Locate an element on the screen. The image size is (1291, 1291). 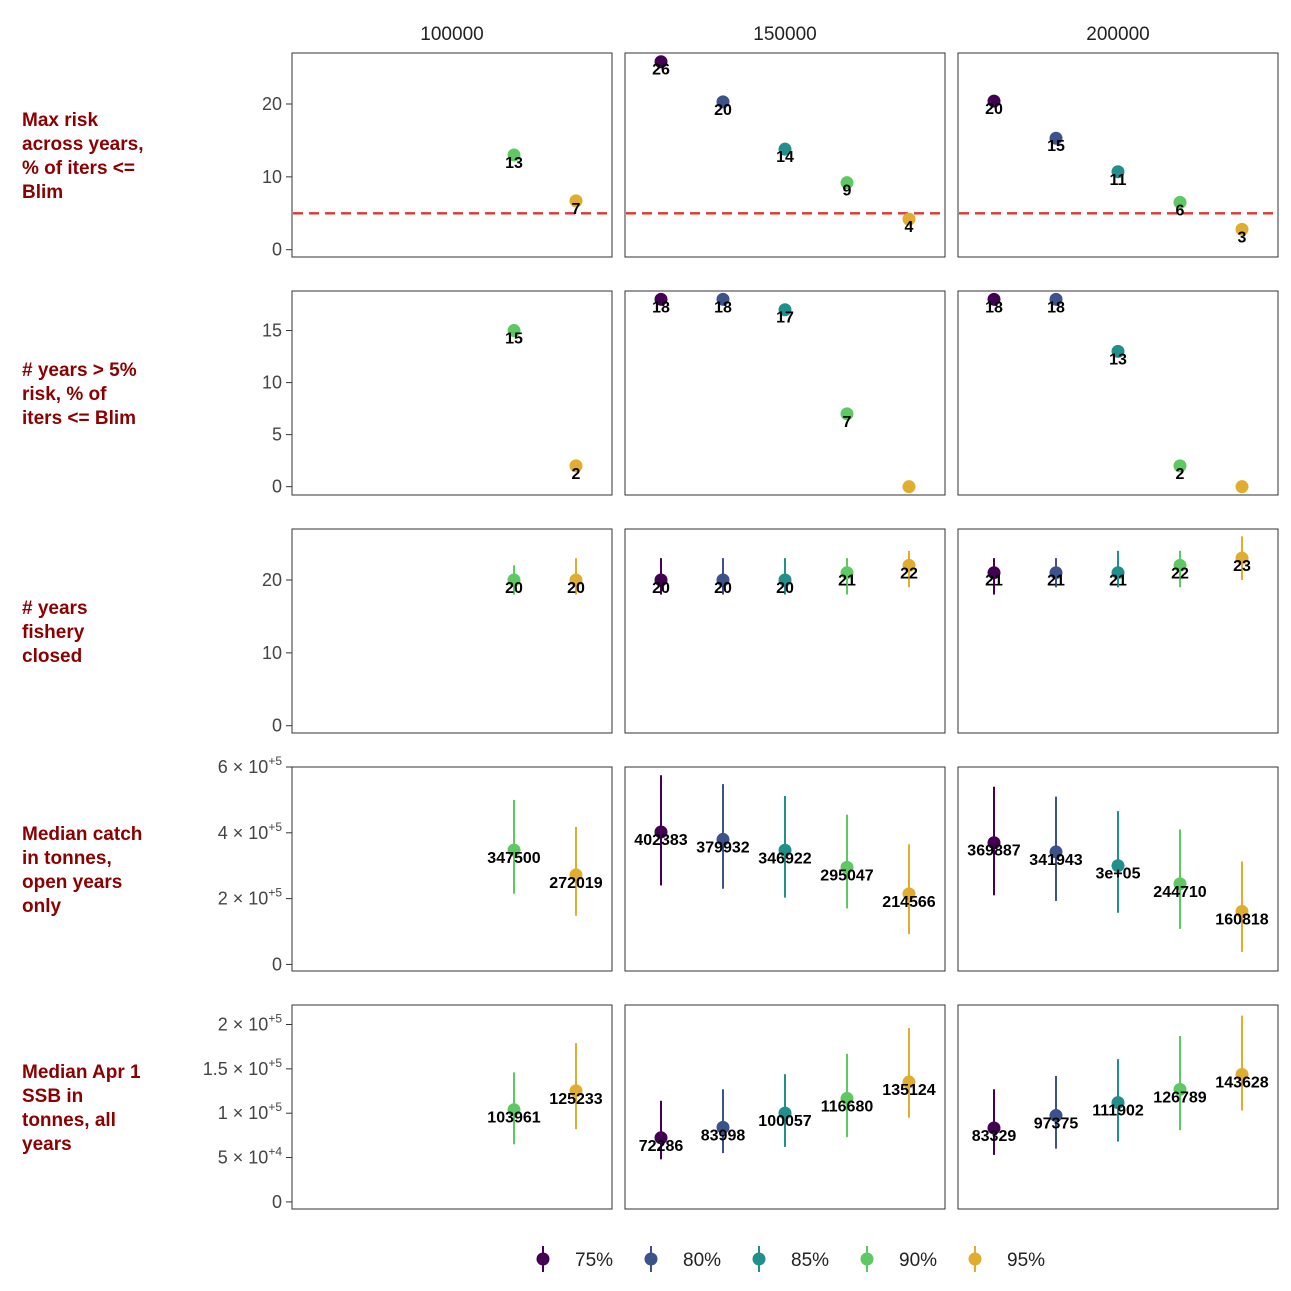
data-label: 3 is located at coordinates (1242, 237).